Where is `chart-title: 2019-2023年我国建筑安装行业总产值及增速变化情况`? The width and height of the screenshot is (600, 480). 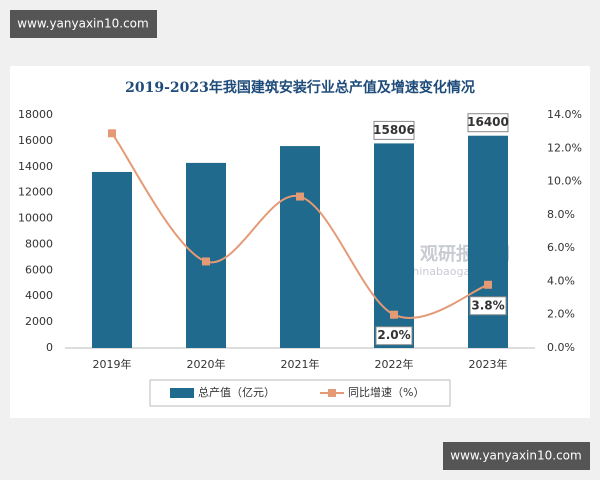 chart-title: 2019-2023年我国建筑安装行业总产值及增速变化情况 is located at coordinates (300, 87).